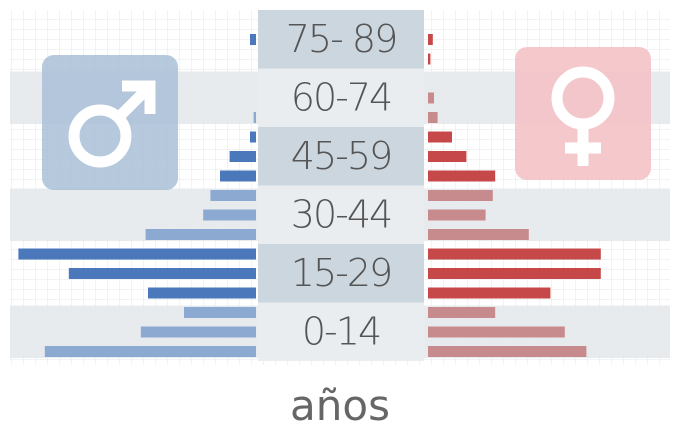 The height and width of the screenshot is (429, 681). I want to click on male-icon, so click(110, 122).